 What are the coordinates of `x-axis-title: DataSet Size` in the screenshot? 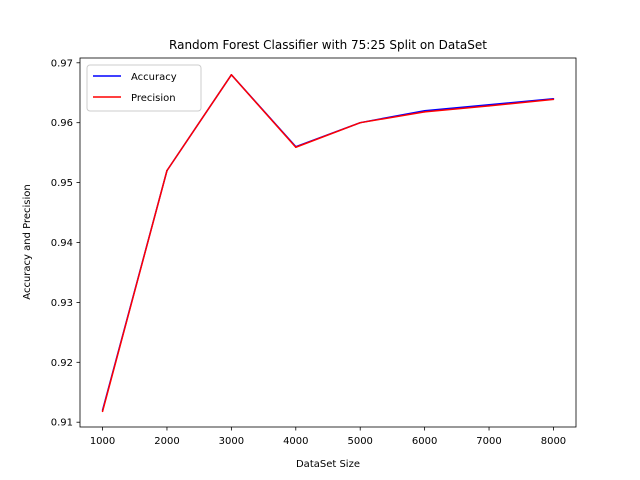 It's located at (328, 464).